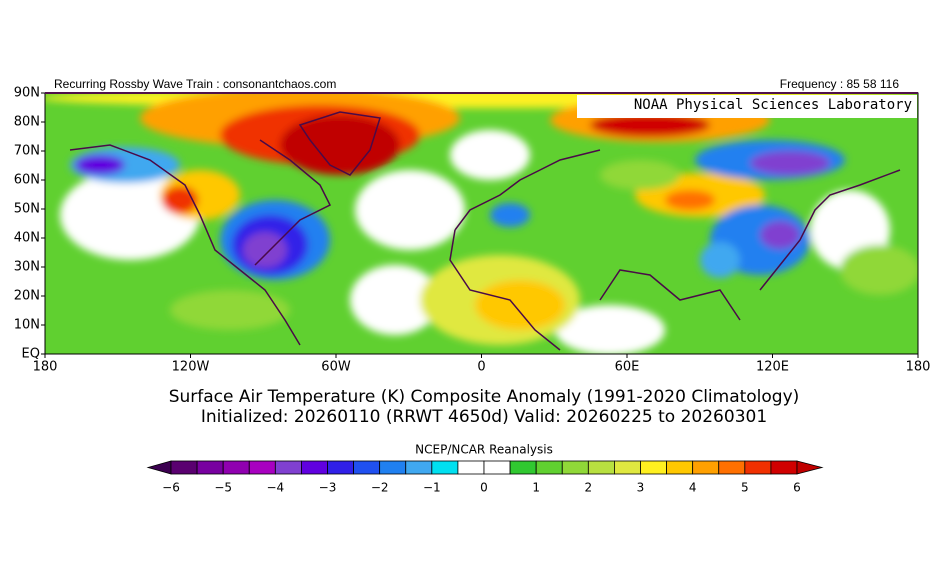 This screenshot has height=584, width=930. I want to click on lat-label: 50N, so click(27, 209).